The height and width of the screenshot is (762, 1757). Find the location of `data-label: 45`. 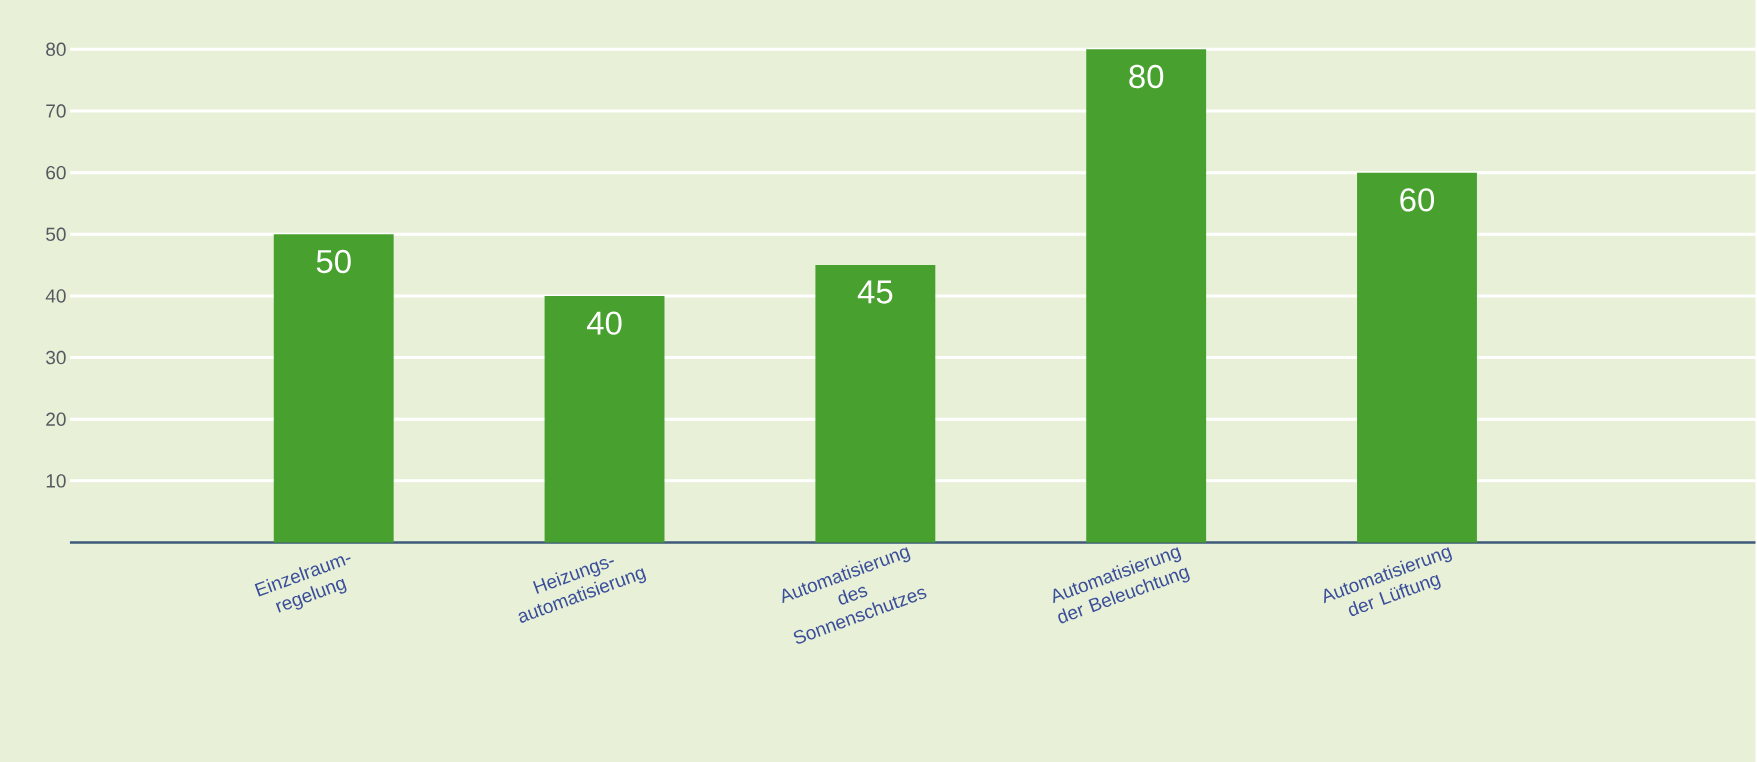

data-label: 45 is located at coordinates (875, 292).